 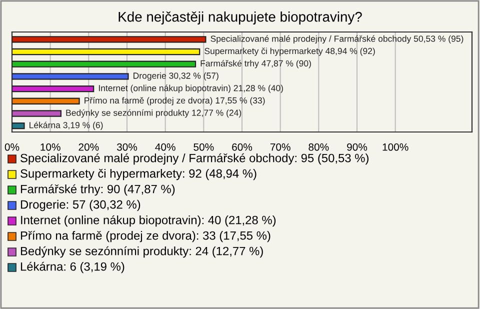 I want to click on x-tick-label: 10%, so click(x=50, y=147).